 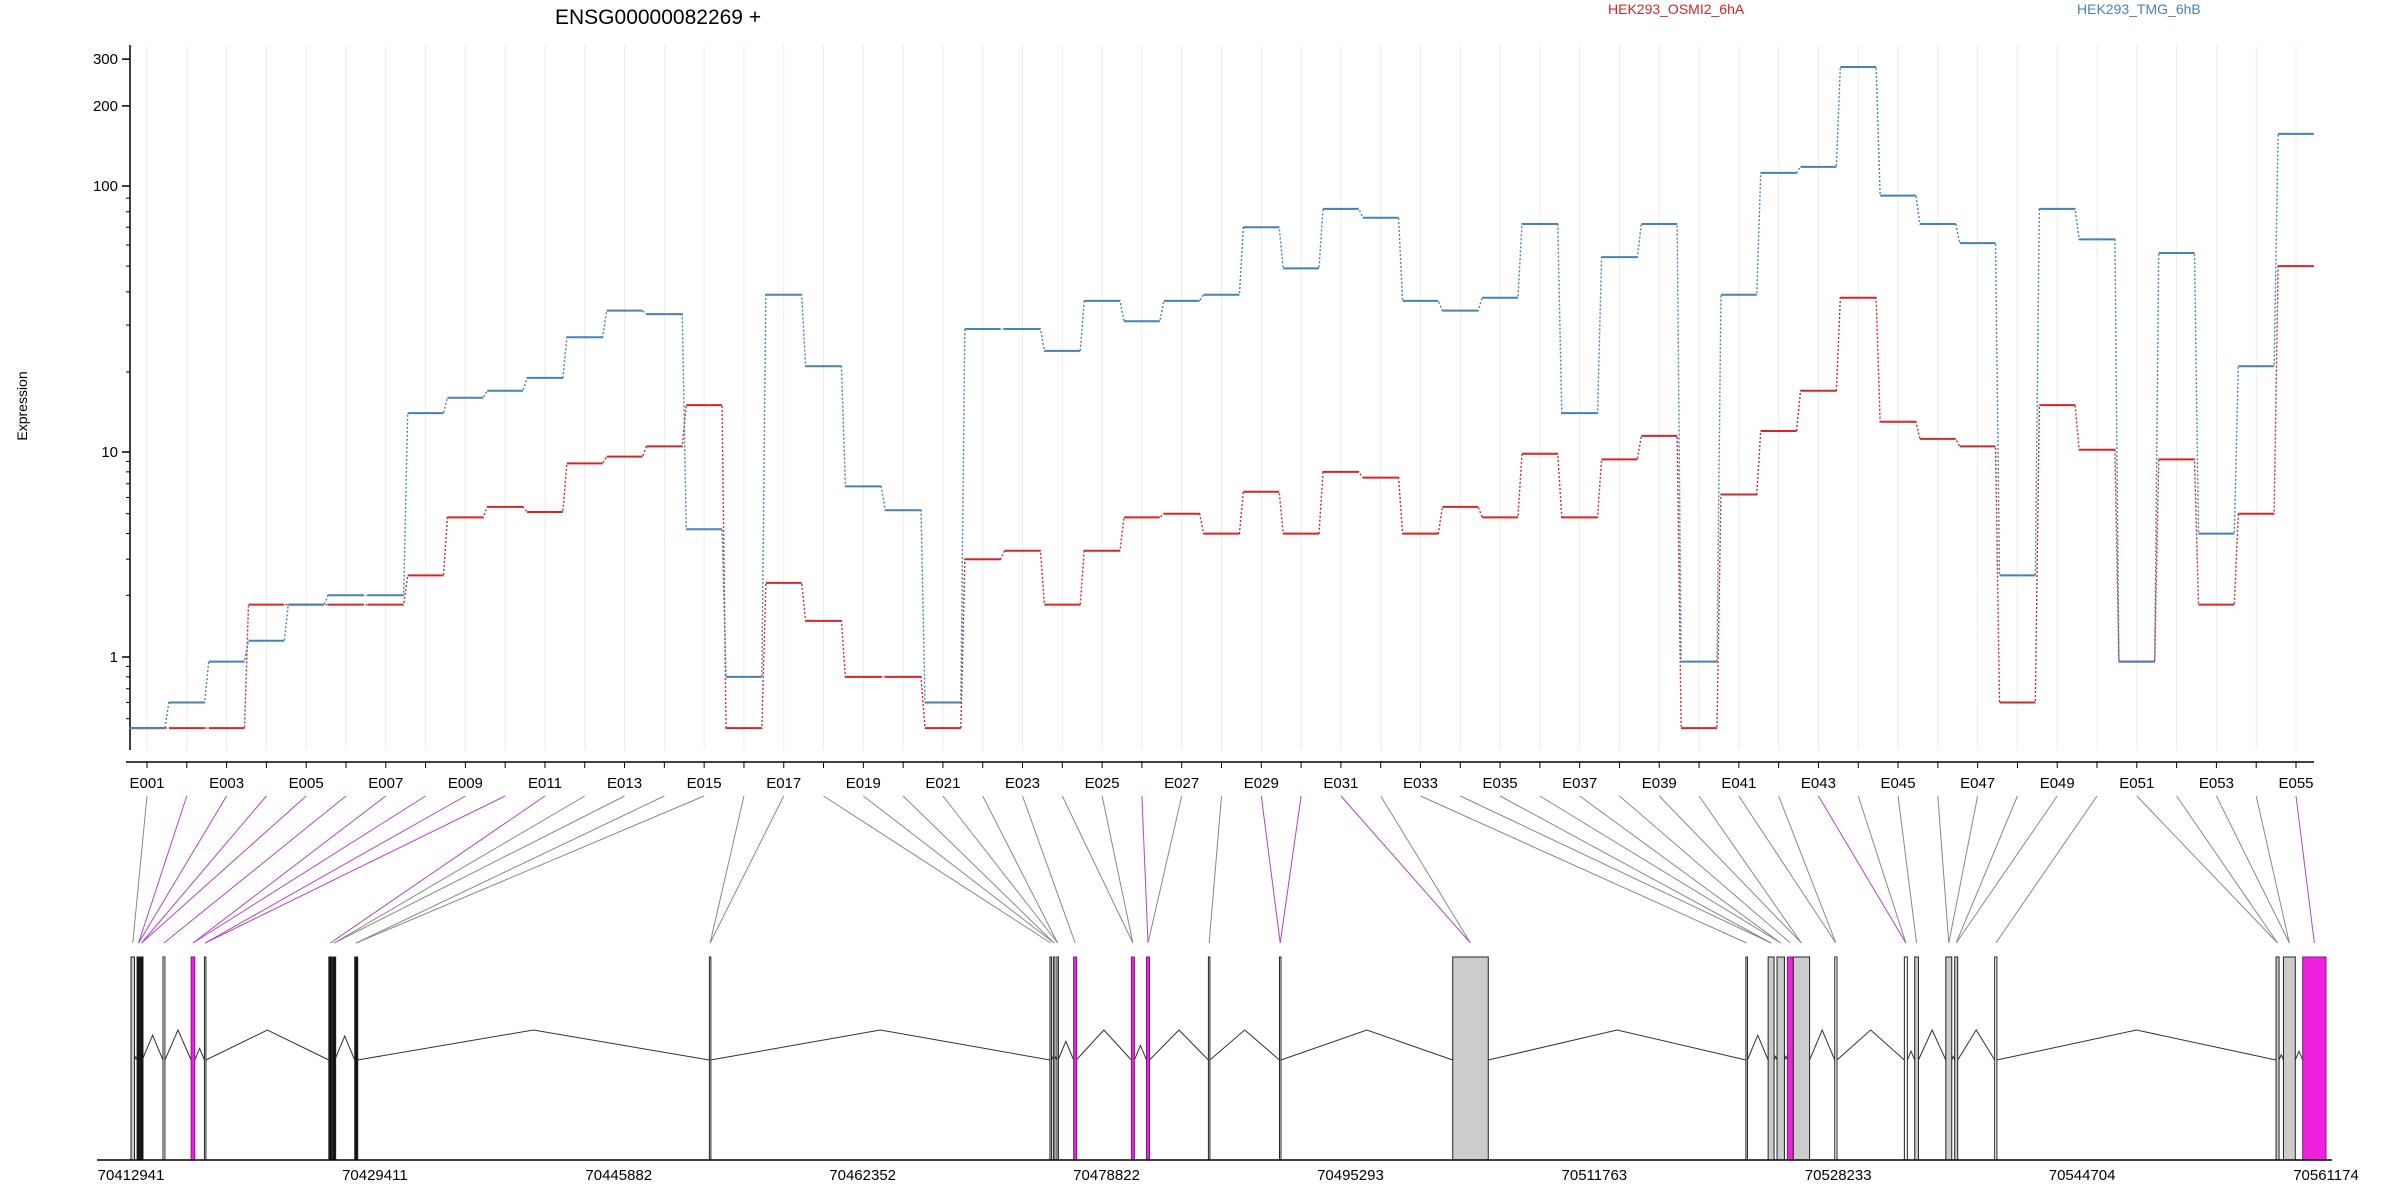 What do you see at coordinates (465, 783) in the screenshot?
I see `exon-label: E009` at bounding box center [465, 783].